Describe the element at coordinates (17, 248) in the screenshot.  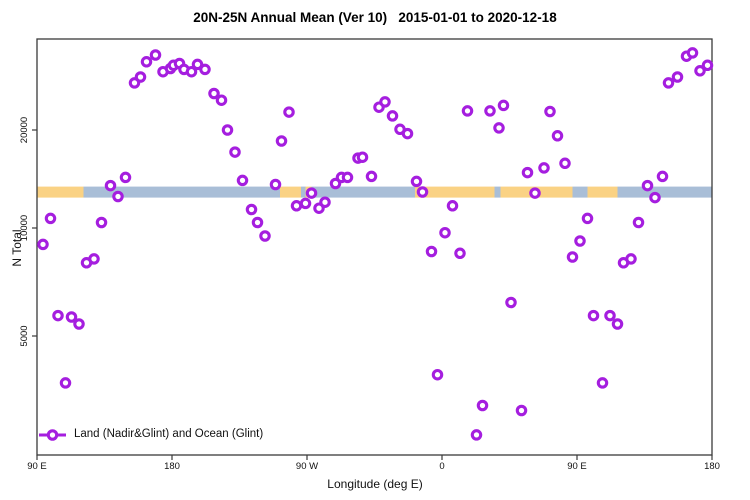
I see `y-axis-label: N Total` at that location.